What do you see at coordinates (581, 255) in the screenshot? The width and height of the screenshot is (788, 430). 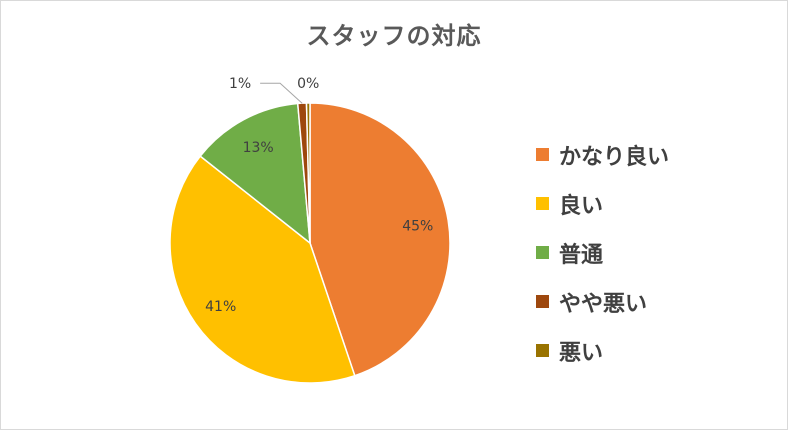 I see `legend-label: 普通` at bounding box center [581, 255].